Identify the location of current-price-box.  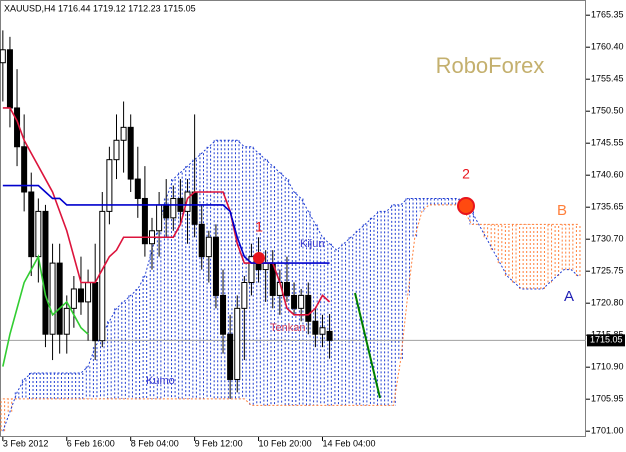
(606, 340).